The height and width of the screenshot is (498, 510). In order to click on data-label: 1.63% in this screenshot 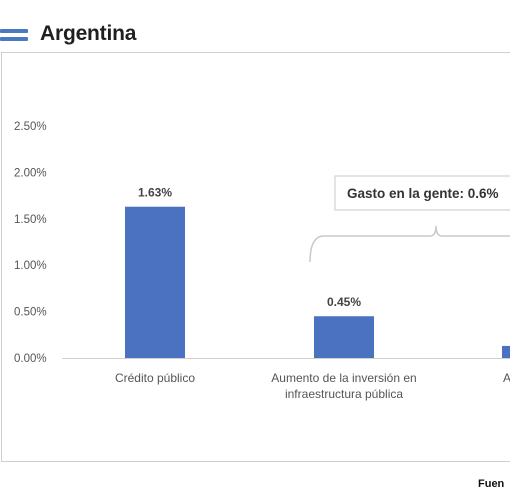, I will do `click(155, 193)`.